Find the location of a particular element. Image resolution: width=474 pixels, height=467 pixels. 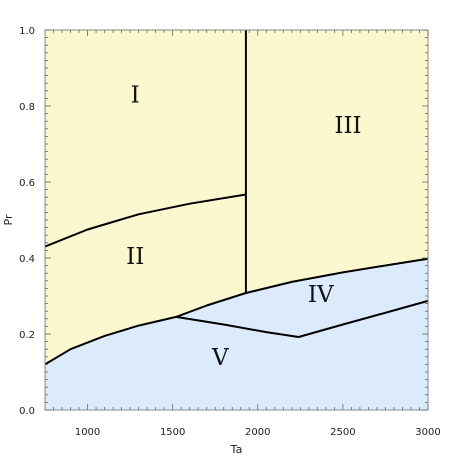

y-axis-label: Pr is located at coordinates (8, 219).